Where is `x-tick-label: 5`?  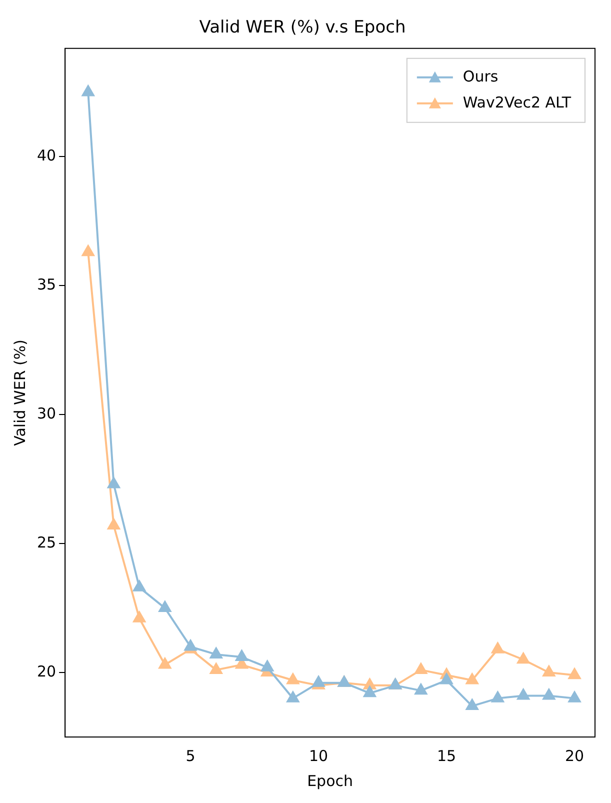 x-tick-label: 5 is located at coordinates (191, 755).